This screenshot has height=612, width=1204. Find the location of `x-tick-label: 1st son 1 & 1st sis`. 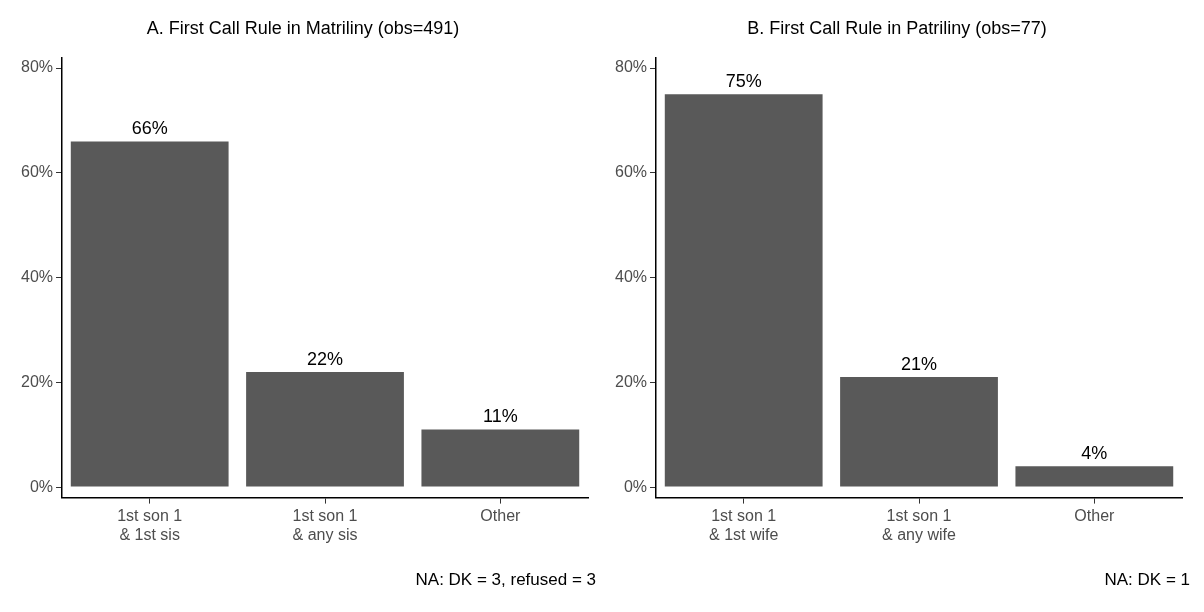

x-tick-label: 1st son 1 & 1st sis is located at coordinates (150, 524).